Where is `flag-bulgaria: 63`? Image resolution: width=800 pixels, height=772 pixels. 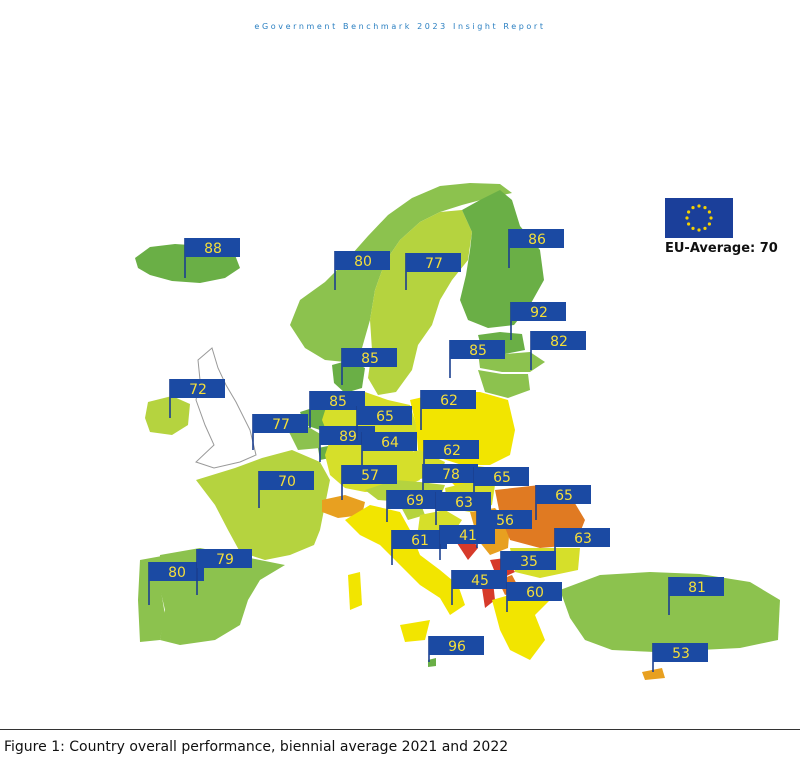 flag-bulgaria: 63 is located at coordinates (582, 545).